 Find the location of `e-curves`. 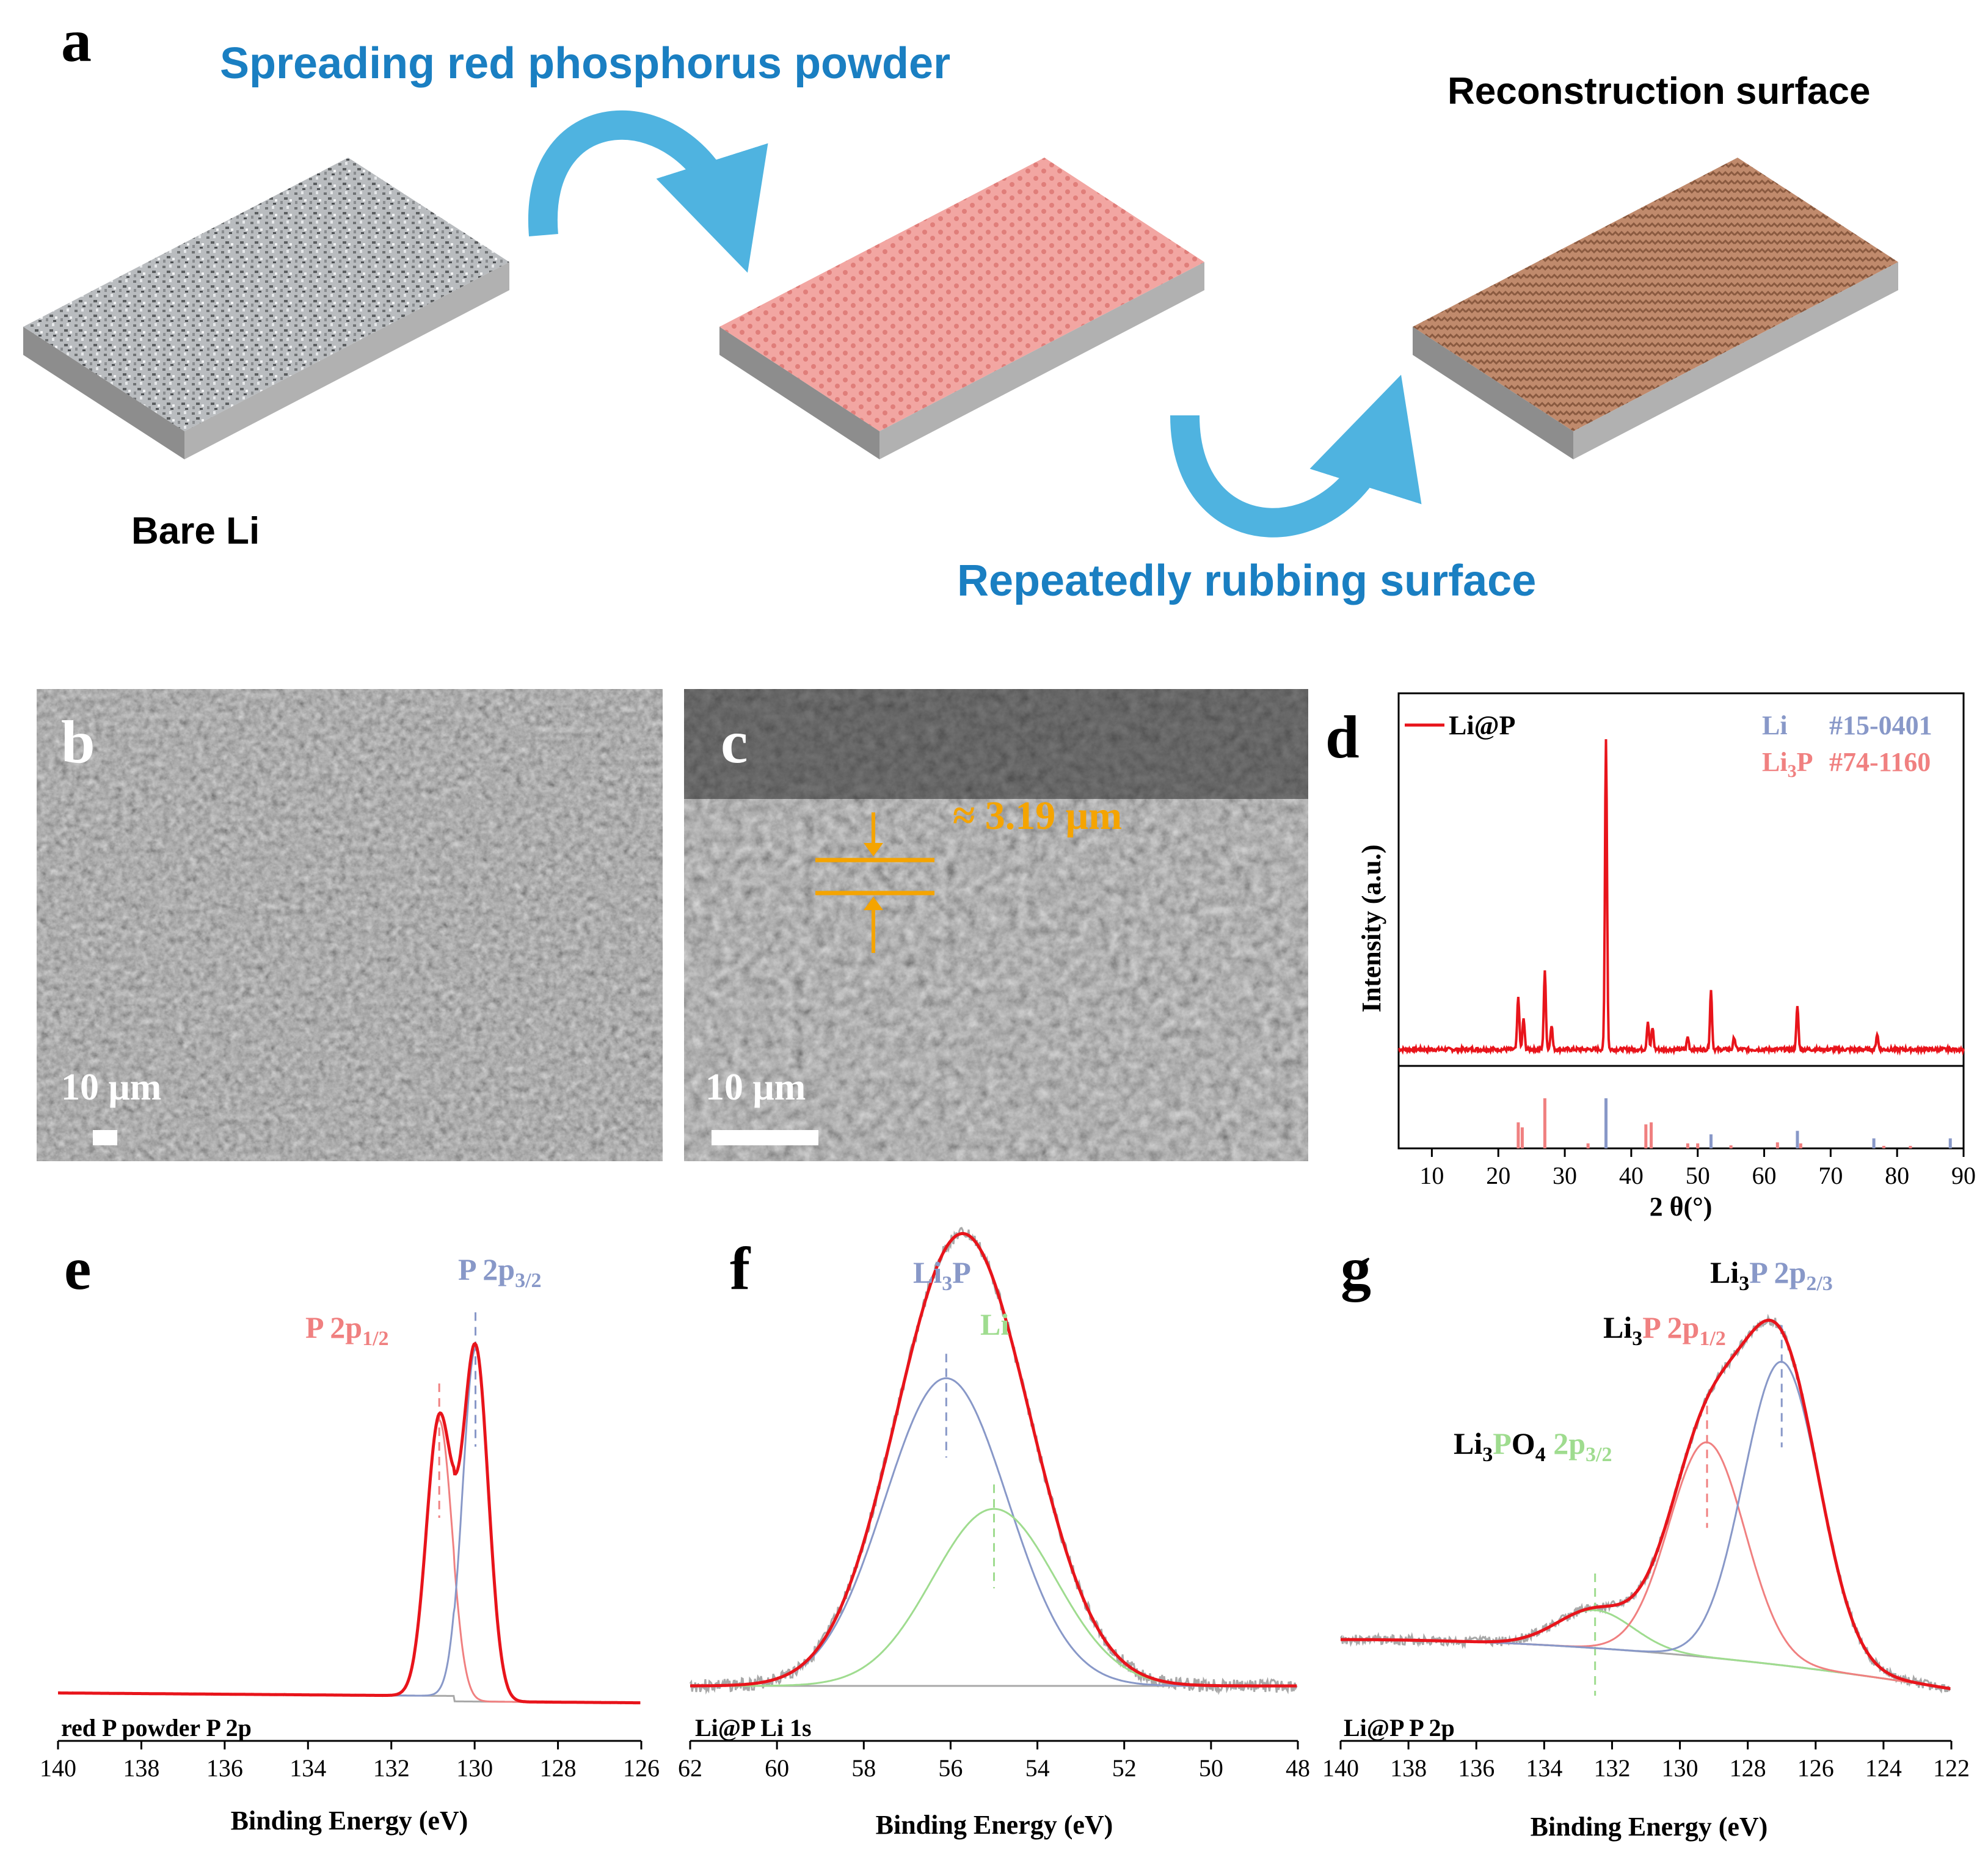

e-curves is located at coordinates (349, 1508).